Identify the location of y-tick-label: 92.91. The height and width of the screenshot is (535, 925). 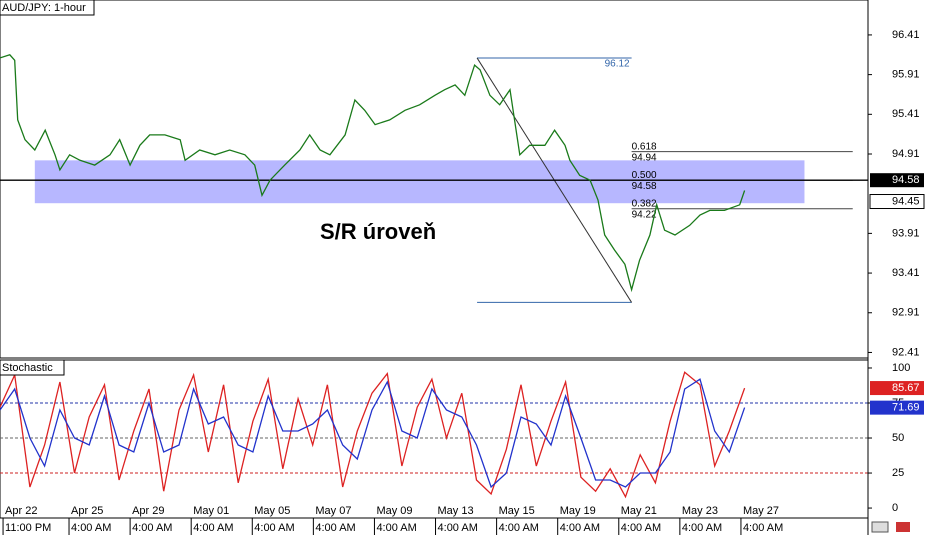
(906, 313).